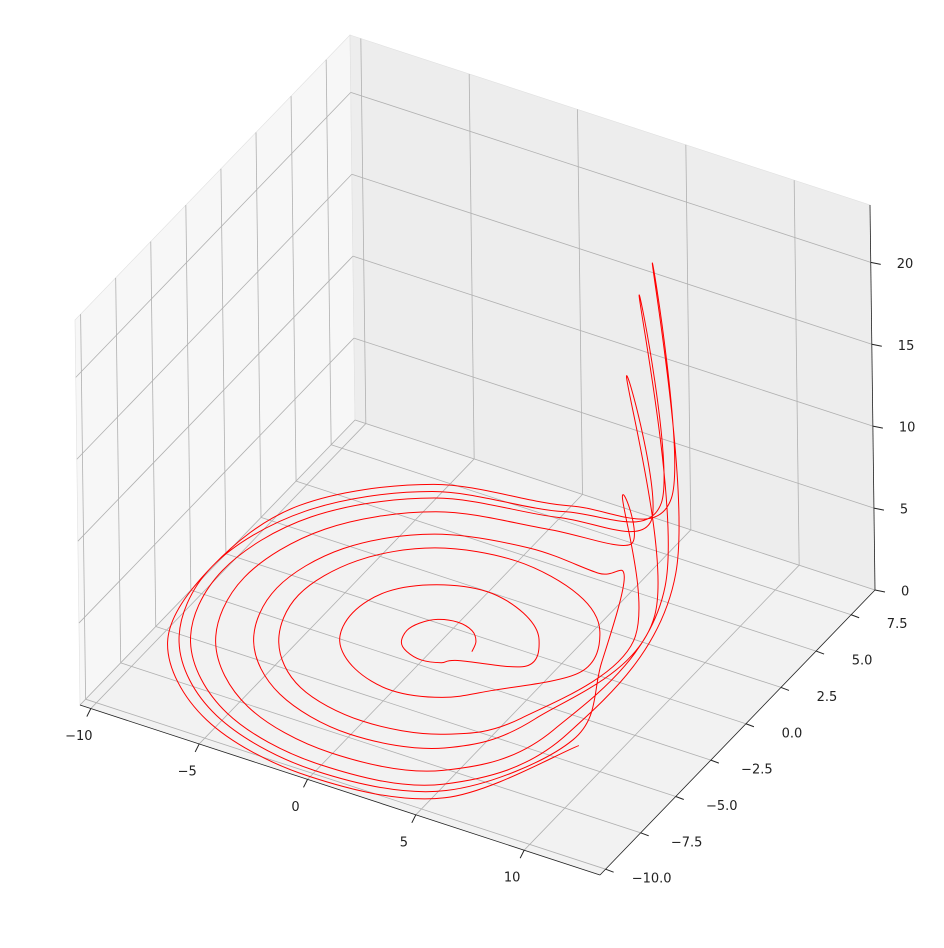  I want to click on y-tick-label: 0.0, so click(792, 733).